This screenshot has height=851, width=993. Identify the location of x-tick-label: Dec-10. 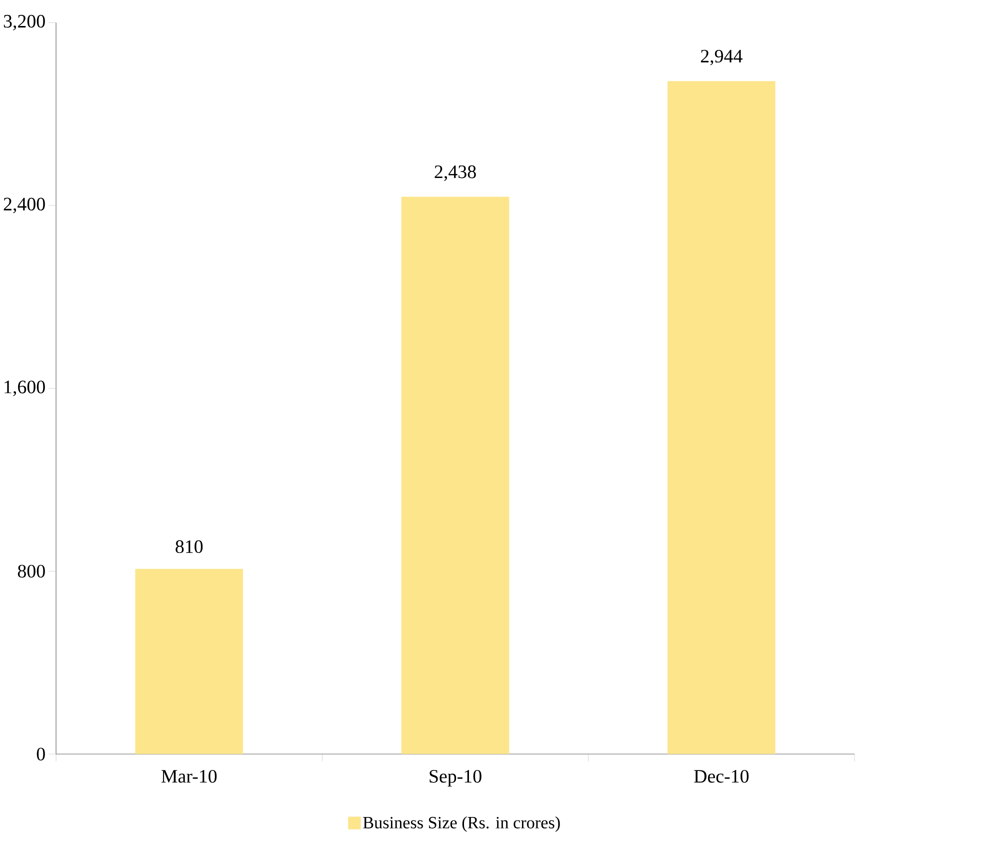
(721, 776).